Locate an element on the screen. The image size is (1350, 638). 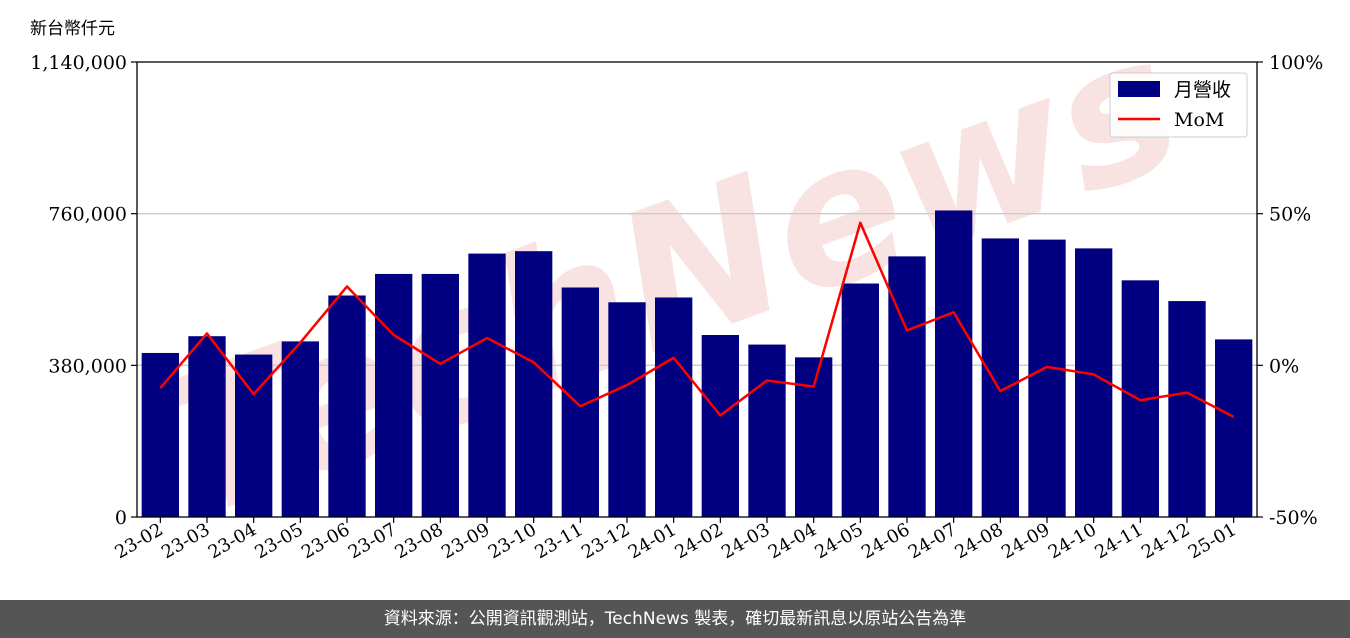
unit-label: 新台幣仟元 is located at coordinates (72, 29).